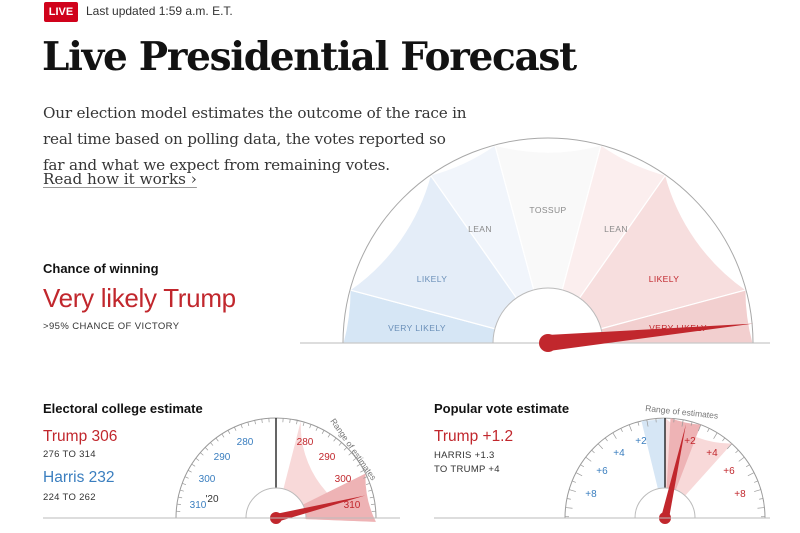 The height and width of the screenshot is (533, 800). Describe the element at coordinates (207, 479) in the screenshot. I see `ec-tick-left-1: 300` at that location.